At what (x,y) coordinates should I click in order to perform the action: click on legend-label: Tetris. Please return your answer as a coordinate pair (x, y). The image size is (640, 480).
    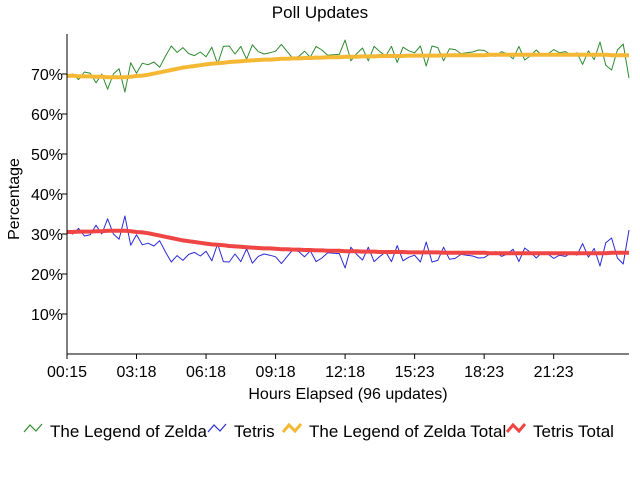
    Looking at the image, I should click on (254, 431).